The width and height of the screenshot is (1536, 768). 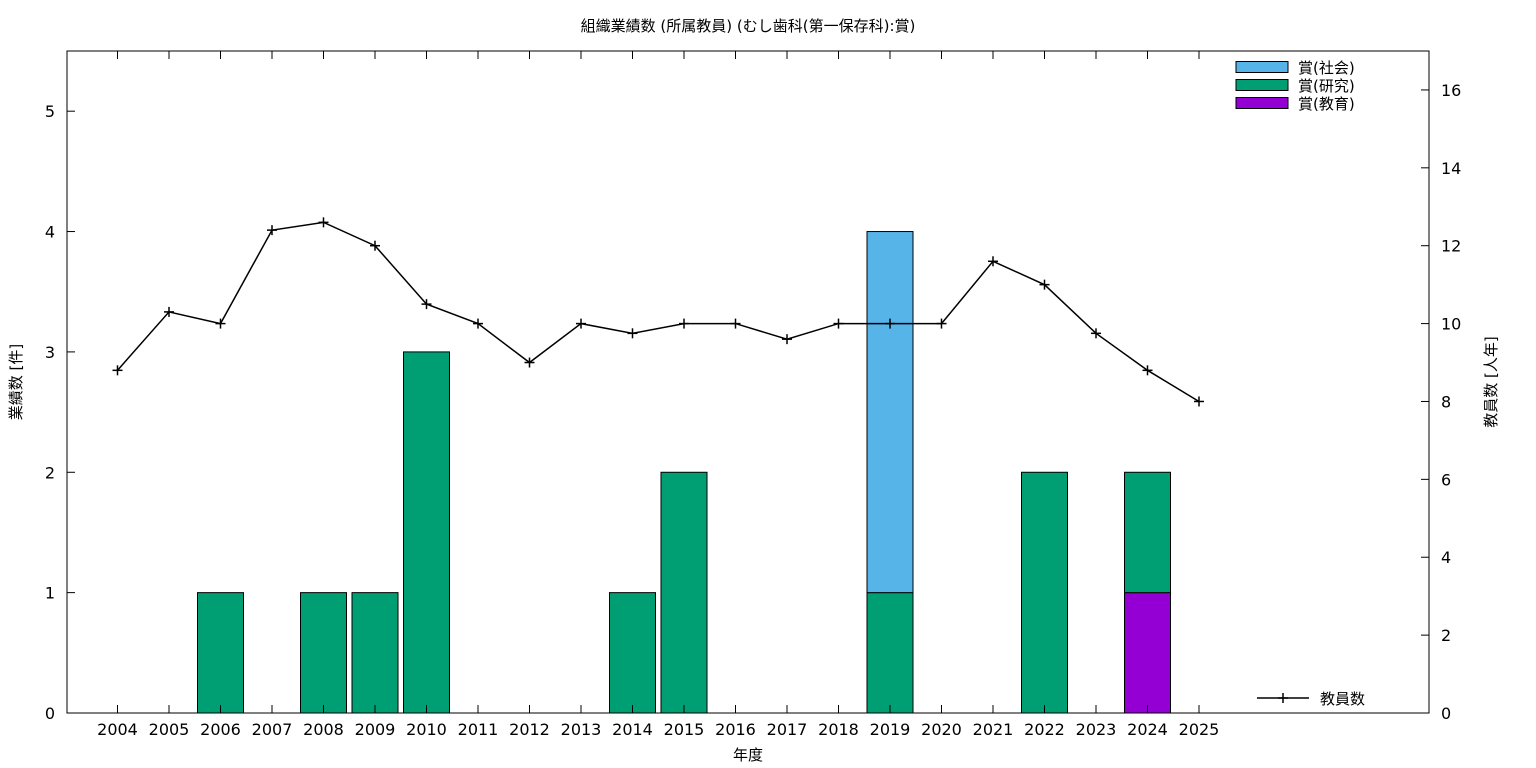 I want to click on line-point-2016, so click(x=735, y=323).